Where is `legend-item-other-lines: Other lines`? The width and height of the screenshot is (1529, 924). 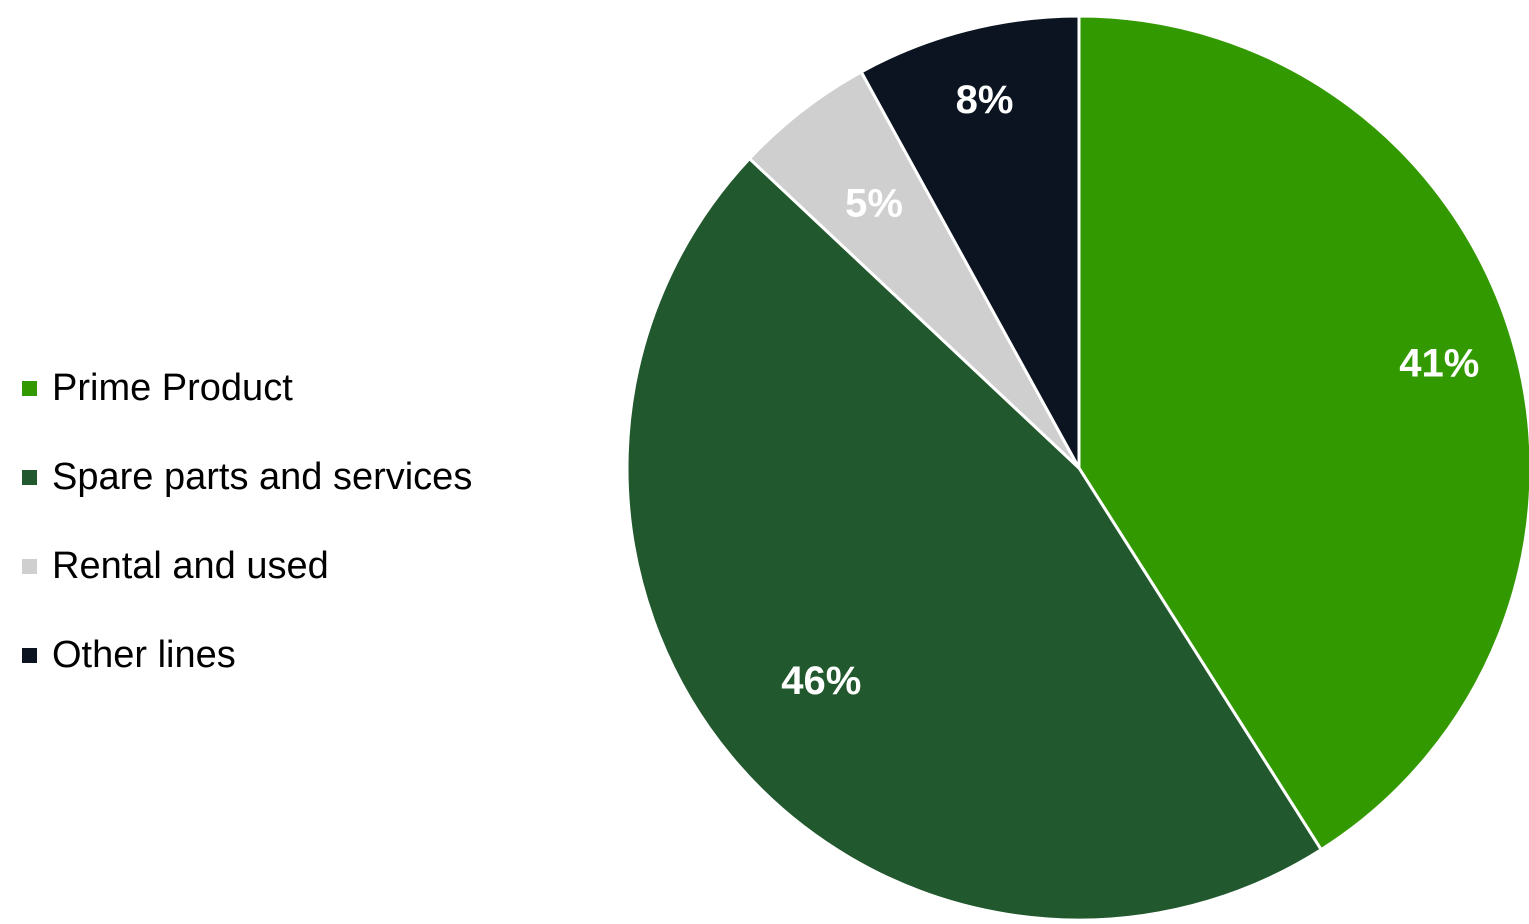 legend-item-other-lines: Other lines is located at coordinates (247, 655).